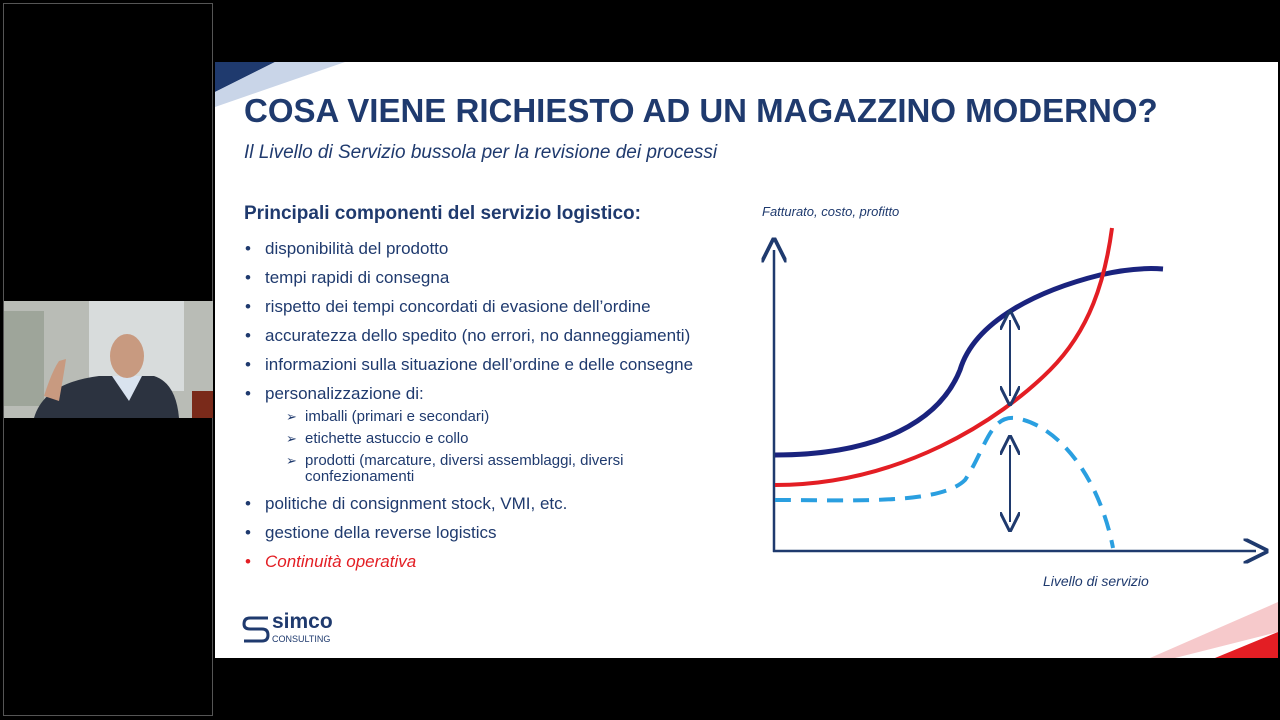 Image resolution: width=1280 pixels, height=720 pixels. What do you see at coordinates (344, 393) in the screenshot?
I see `bullet-item: personalizzazione di:` at bounding box center [344, 393].